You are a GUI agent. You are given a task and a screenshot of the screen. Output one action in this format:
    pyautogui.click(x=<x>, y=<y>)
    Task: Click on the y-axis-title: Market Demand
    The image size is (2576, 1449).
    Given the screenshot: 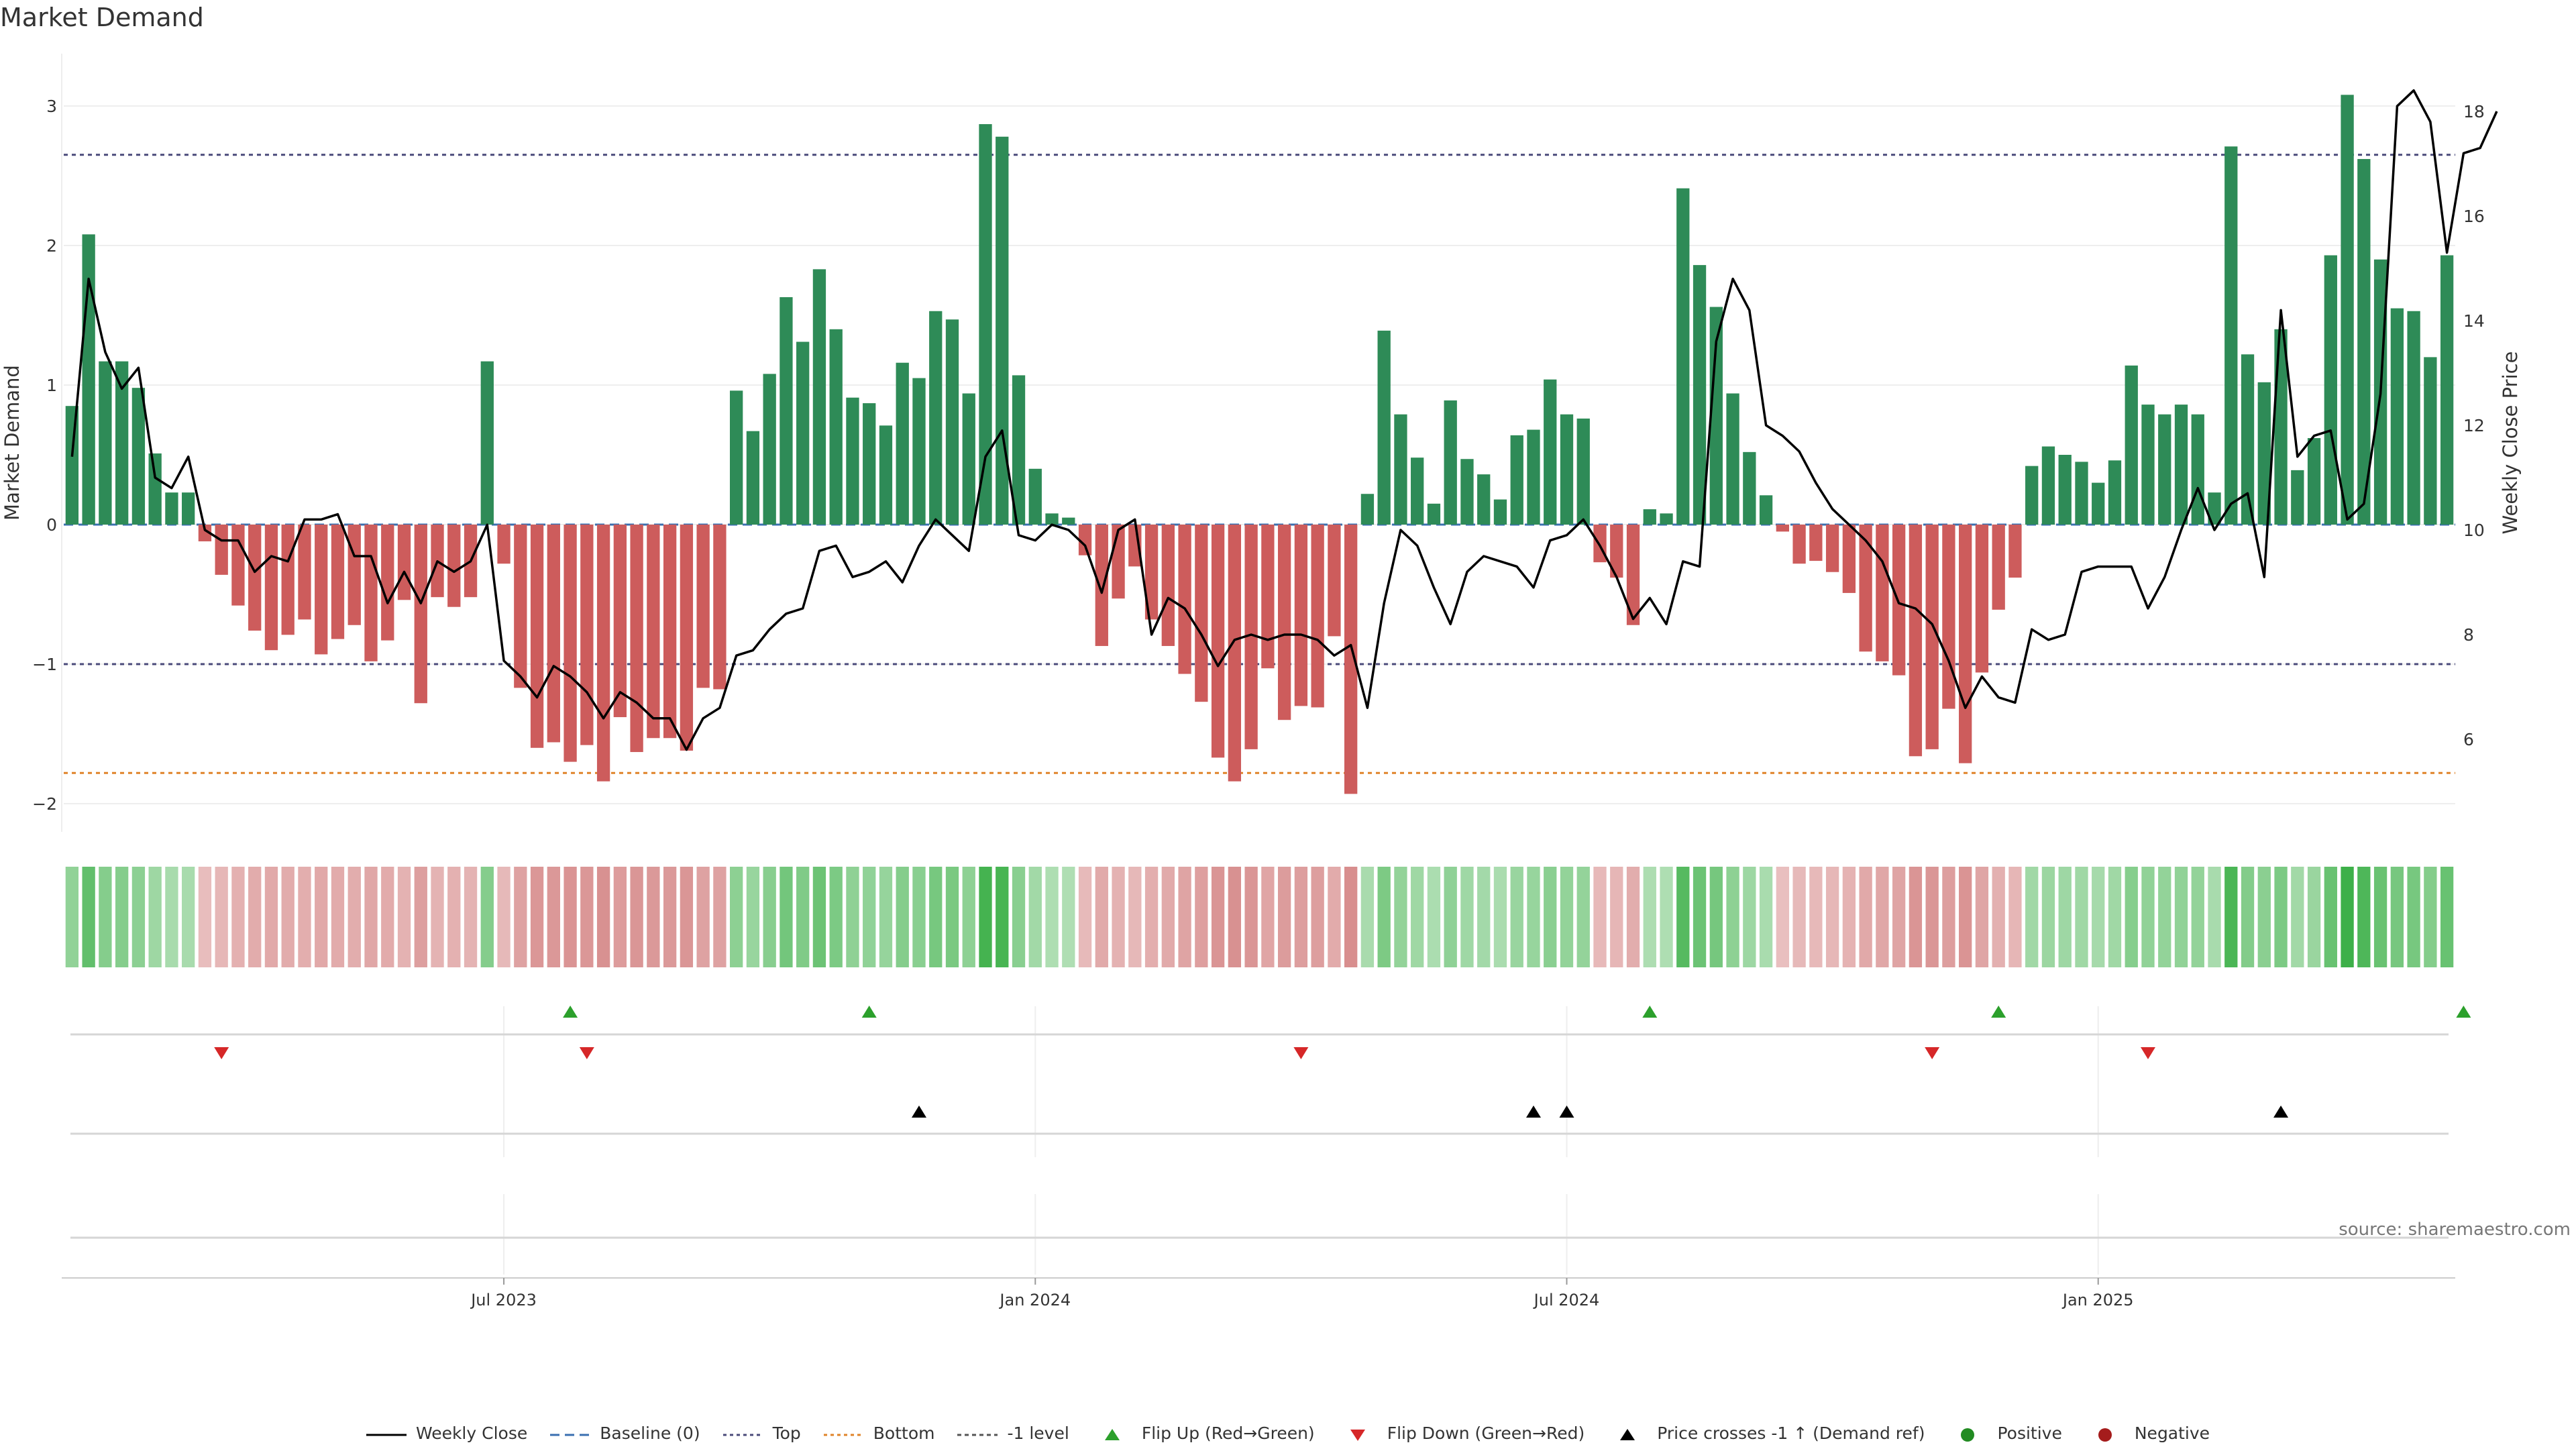 What is the action you would take?
    pyautogui.click(x=12, y=443)
    